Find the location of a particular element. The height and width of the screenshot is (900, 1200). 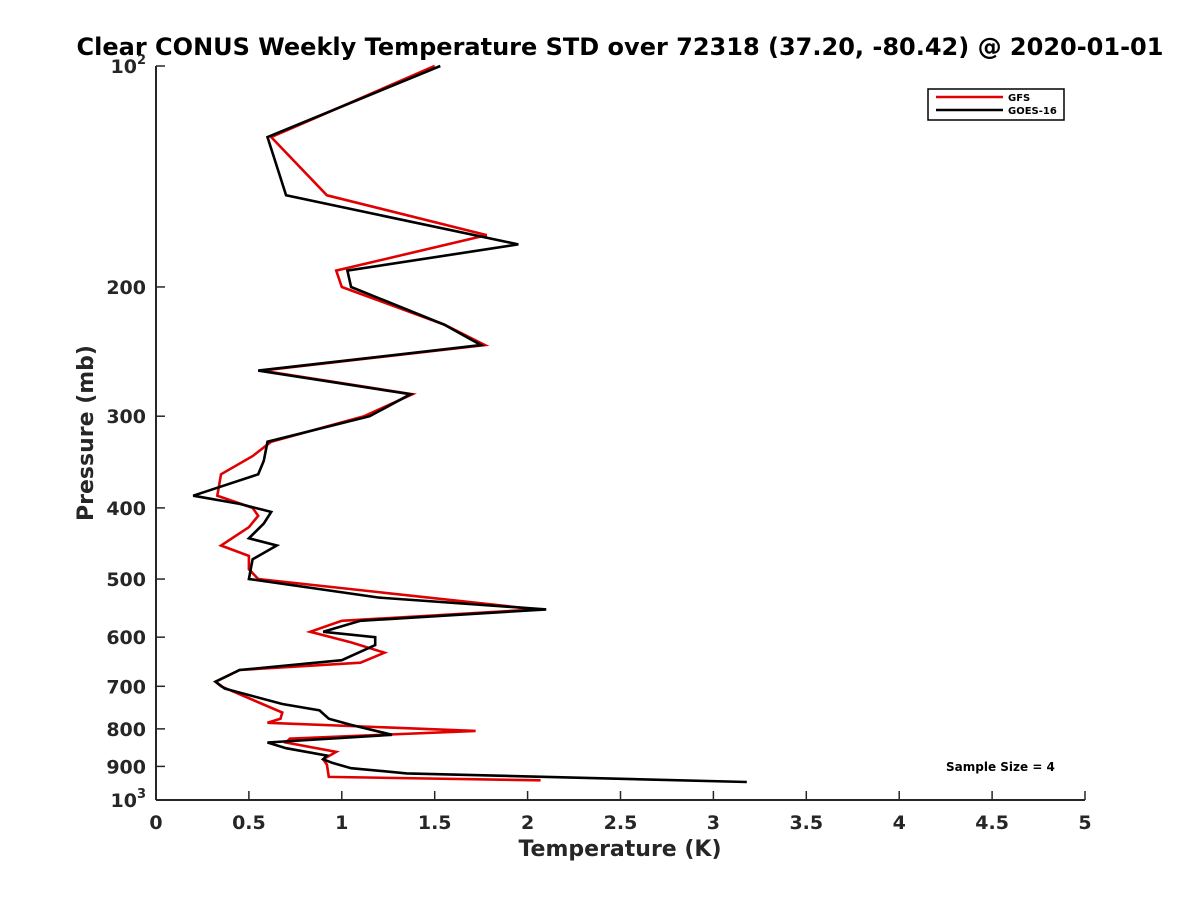

y-tick-label: 300 is located at coordinates (126, 417).